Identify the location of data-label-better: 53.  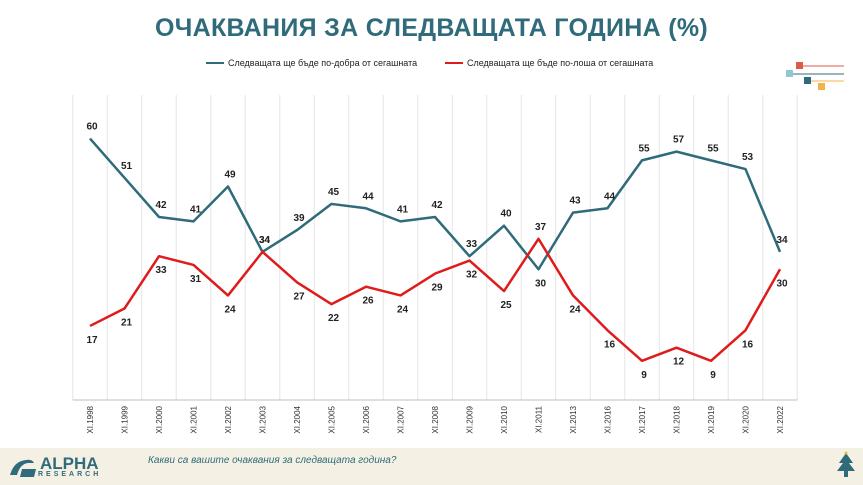
(748, 157).